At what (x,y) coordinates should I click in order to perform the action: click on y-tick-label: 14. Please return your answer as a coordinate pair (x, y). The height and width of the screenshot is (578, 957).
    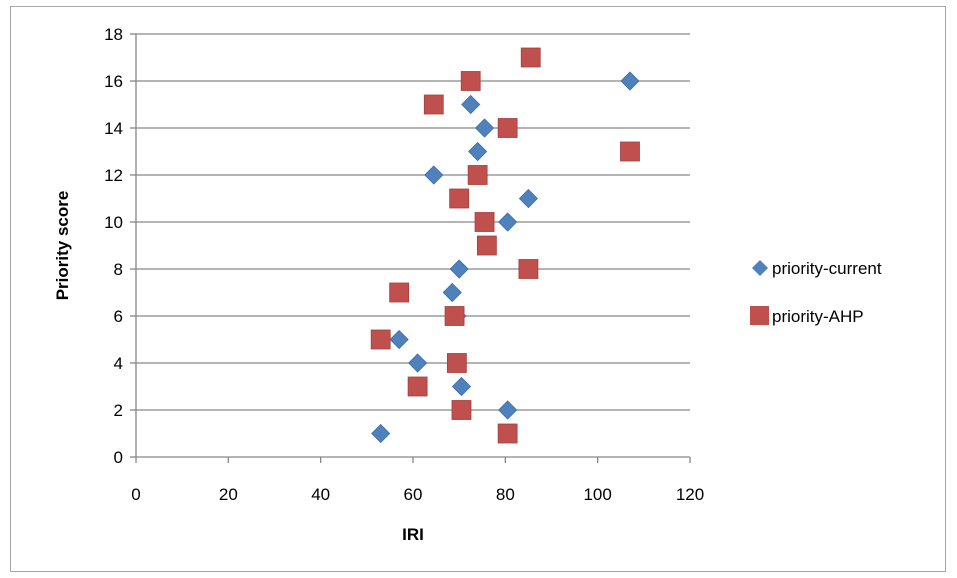
    Looking at the image, I should click on (113, 128).